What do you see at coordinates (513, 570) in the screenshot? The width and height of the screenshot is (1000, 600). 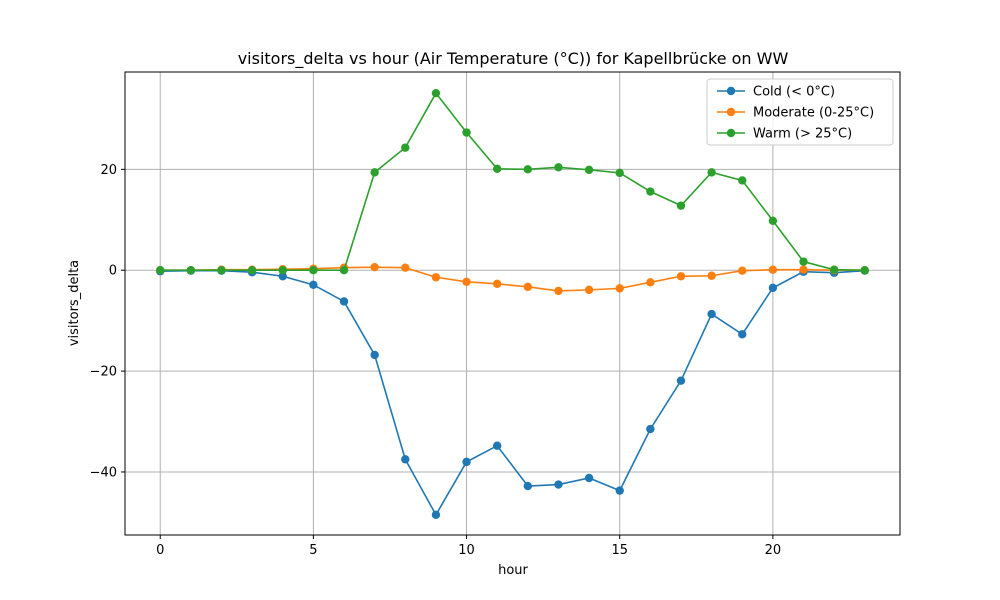 I see `x-axis-label: hour` at bounding box center [513, 570].